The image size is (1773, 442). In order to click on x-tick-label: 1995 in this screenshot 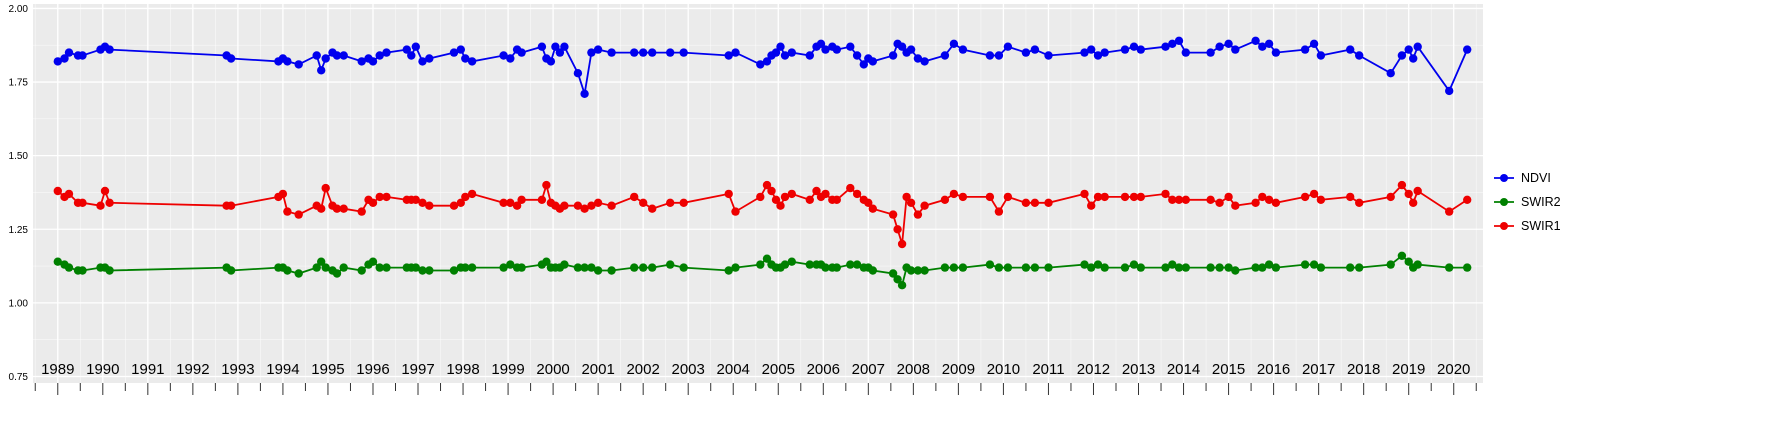, I will do `click(327, 369)`.